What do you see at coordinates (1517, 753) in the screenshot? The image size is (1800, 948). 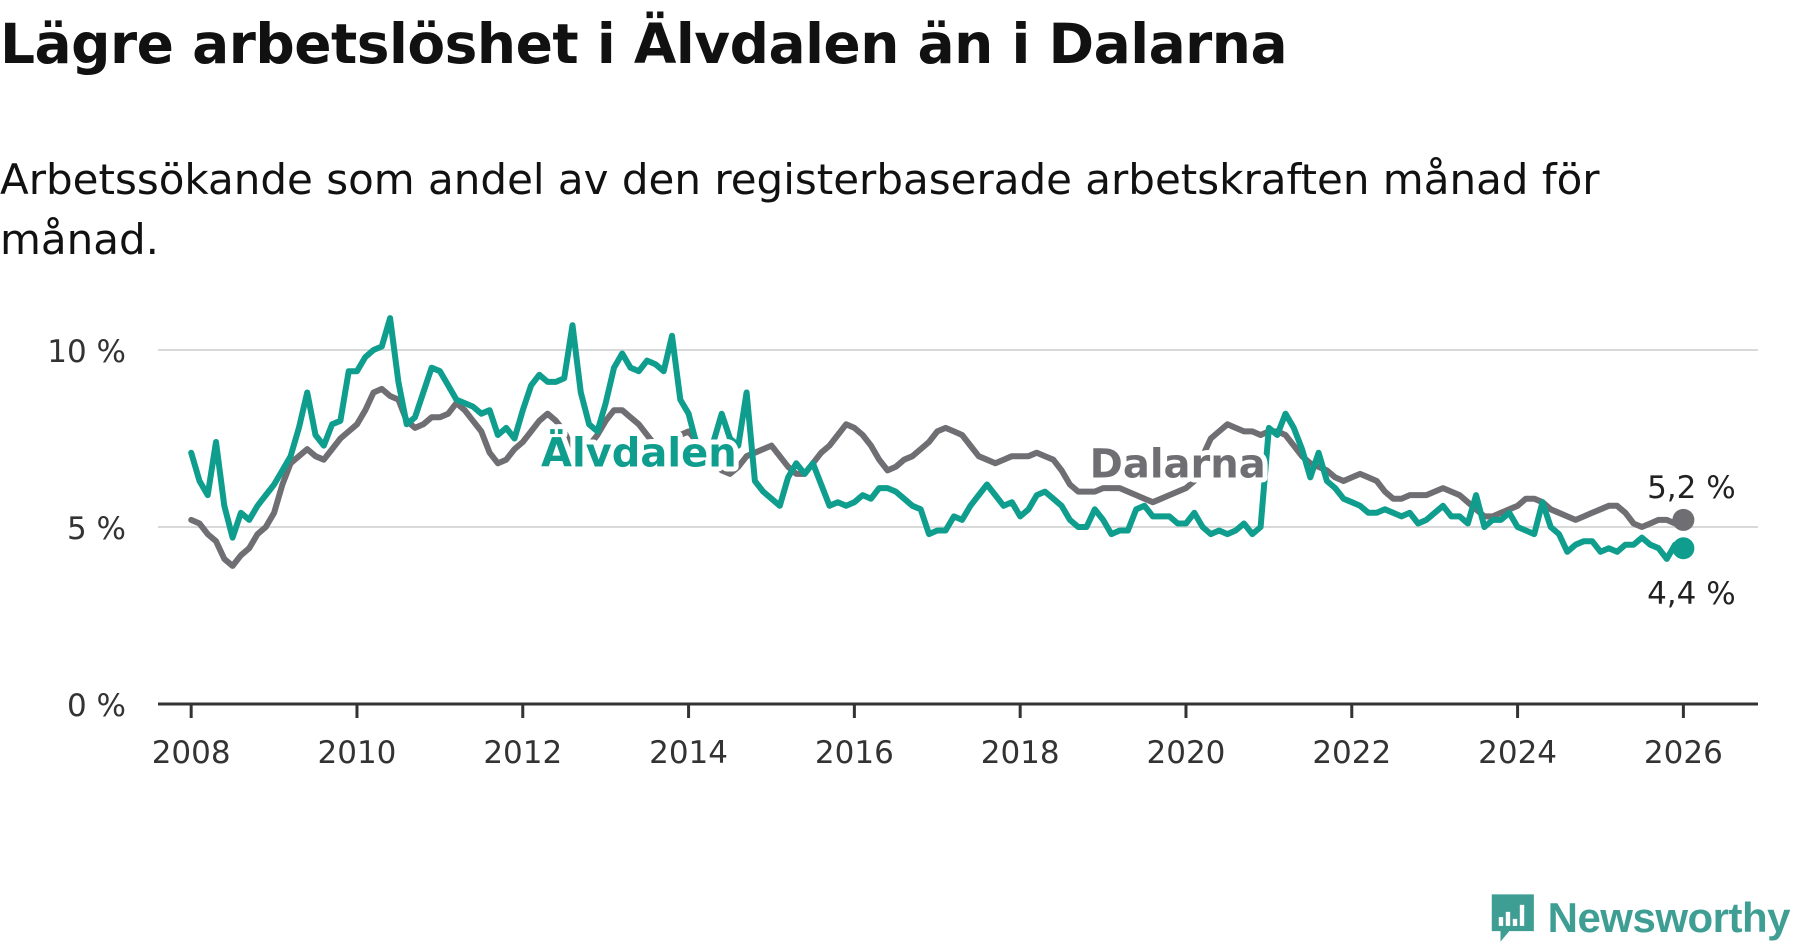 I see `x-tick-label: 2024` at bounding box center [1517, 753].